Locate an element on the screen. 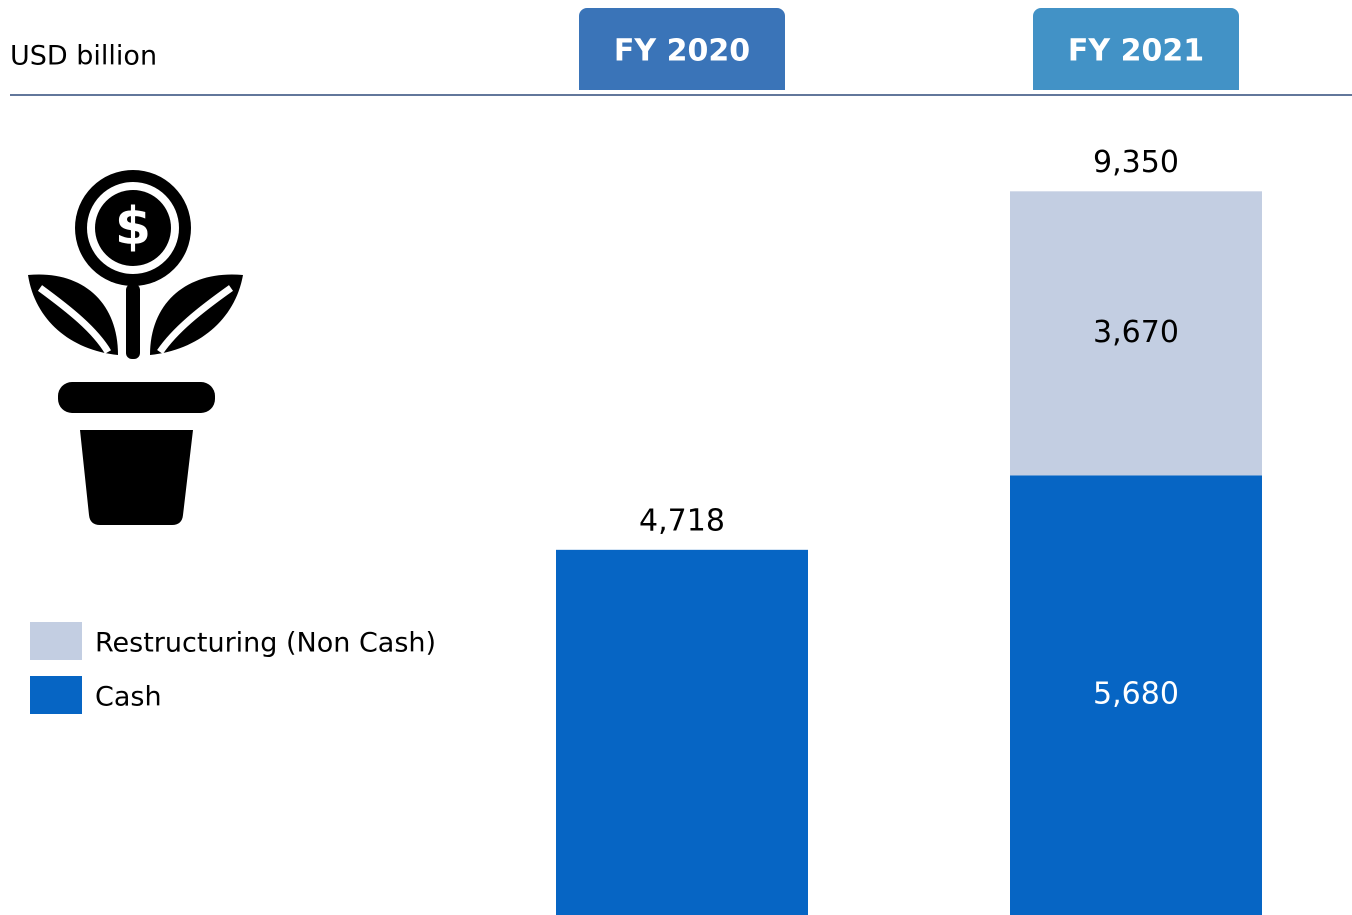  legend-label: Restructuring (Non Cash) is located at coordinates (265, 643).